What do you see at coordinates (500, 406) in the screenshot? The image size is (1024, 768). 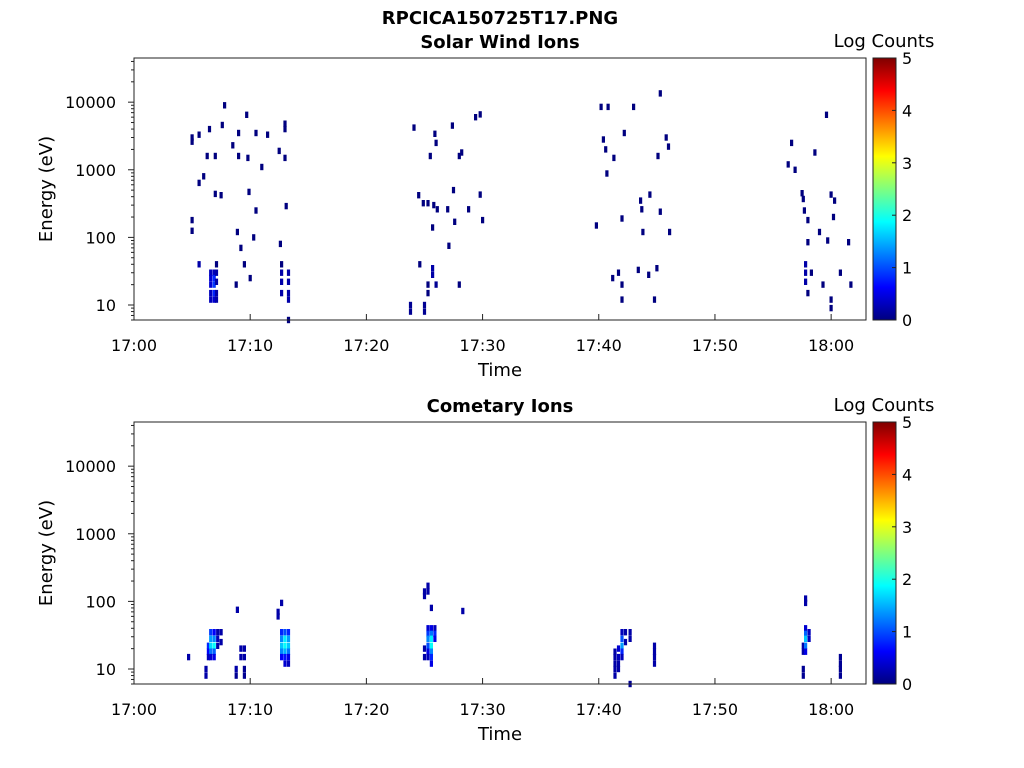 I see `panel-title: Cometary Ions` at bounding box center [500, 406].